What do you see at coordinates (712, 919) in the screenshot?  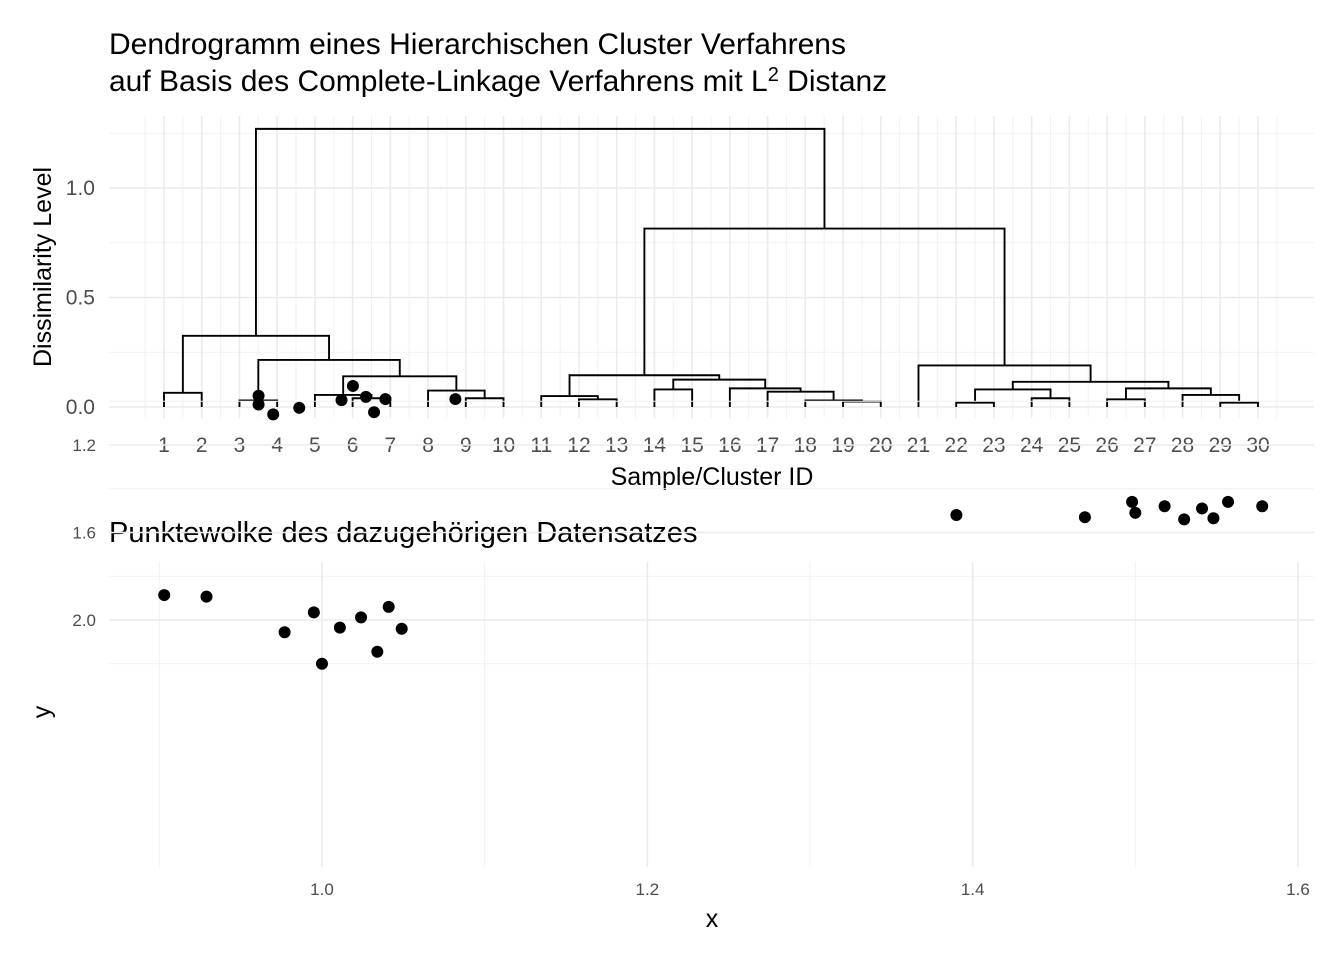 I see `scatter-x-axis-label: x` at bounding box center [712, 919].